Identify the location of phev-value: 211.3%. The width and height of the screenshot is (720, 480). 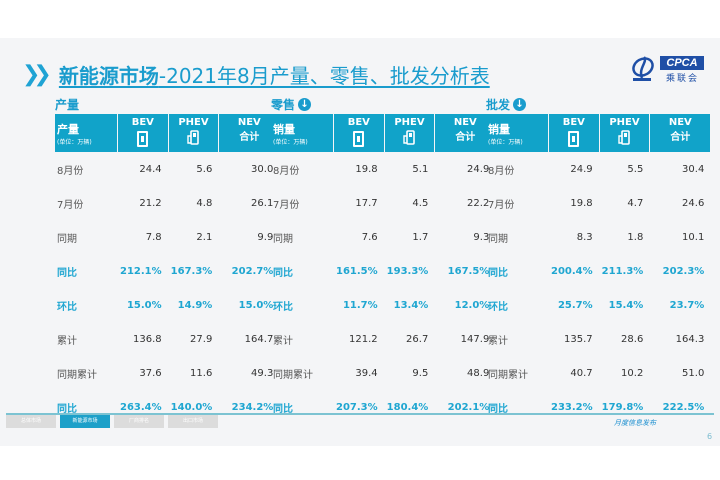
(622, 271).